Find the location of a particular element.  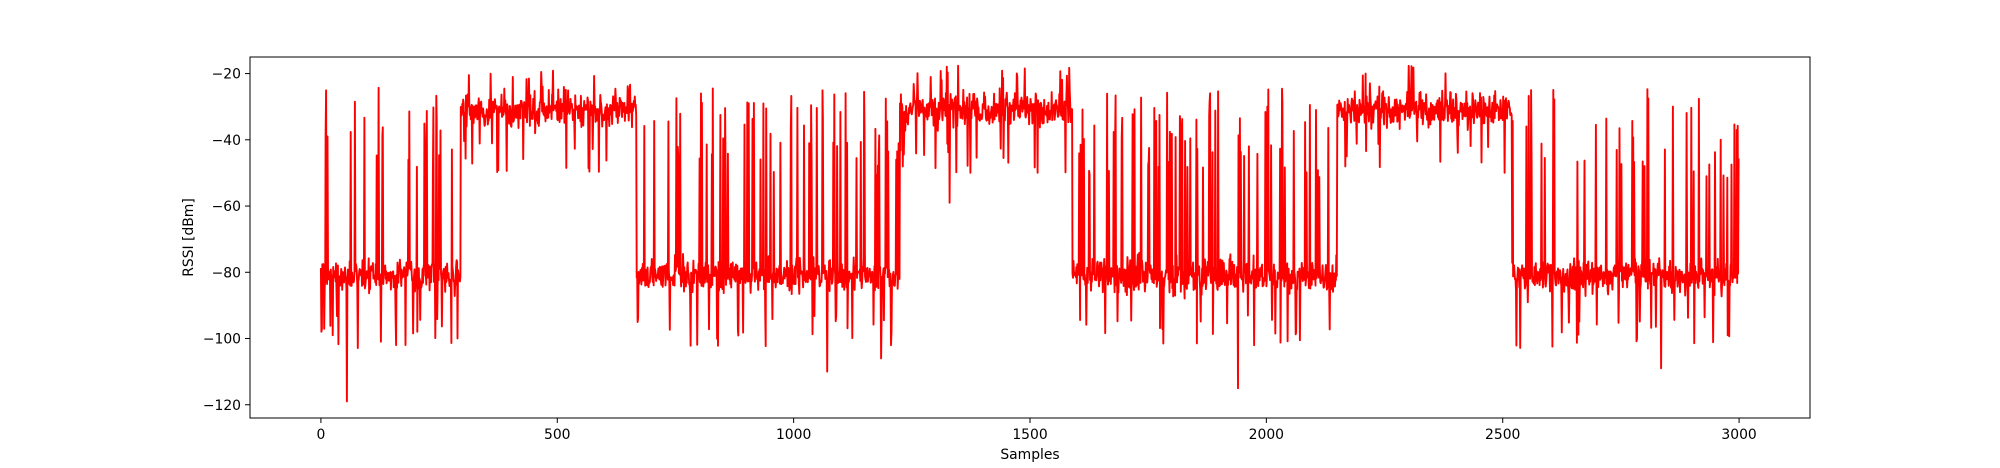

y-tick-label: −60 is located at coordinates (226, 207).